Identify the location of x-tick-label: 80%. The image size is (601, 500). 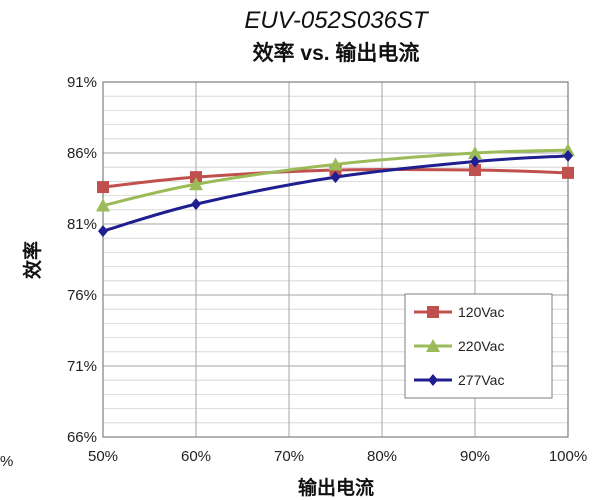
(382, 456).